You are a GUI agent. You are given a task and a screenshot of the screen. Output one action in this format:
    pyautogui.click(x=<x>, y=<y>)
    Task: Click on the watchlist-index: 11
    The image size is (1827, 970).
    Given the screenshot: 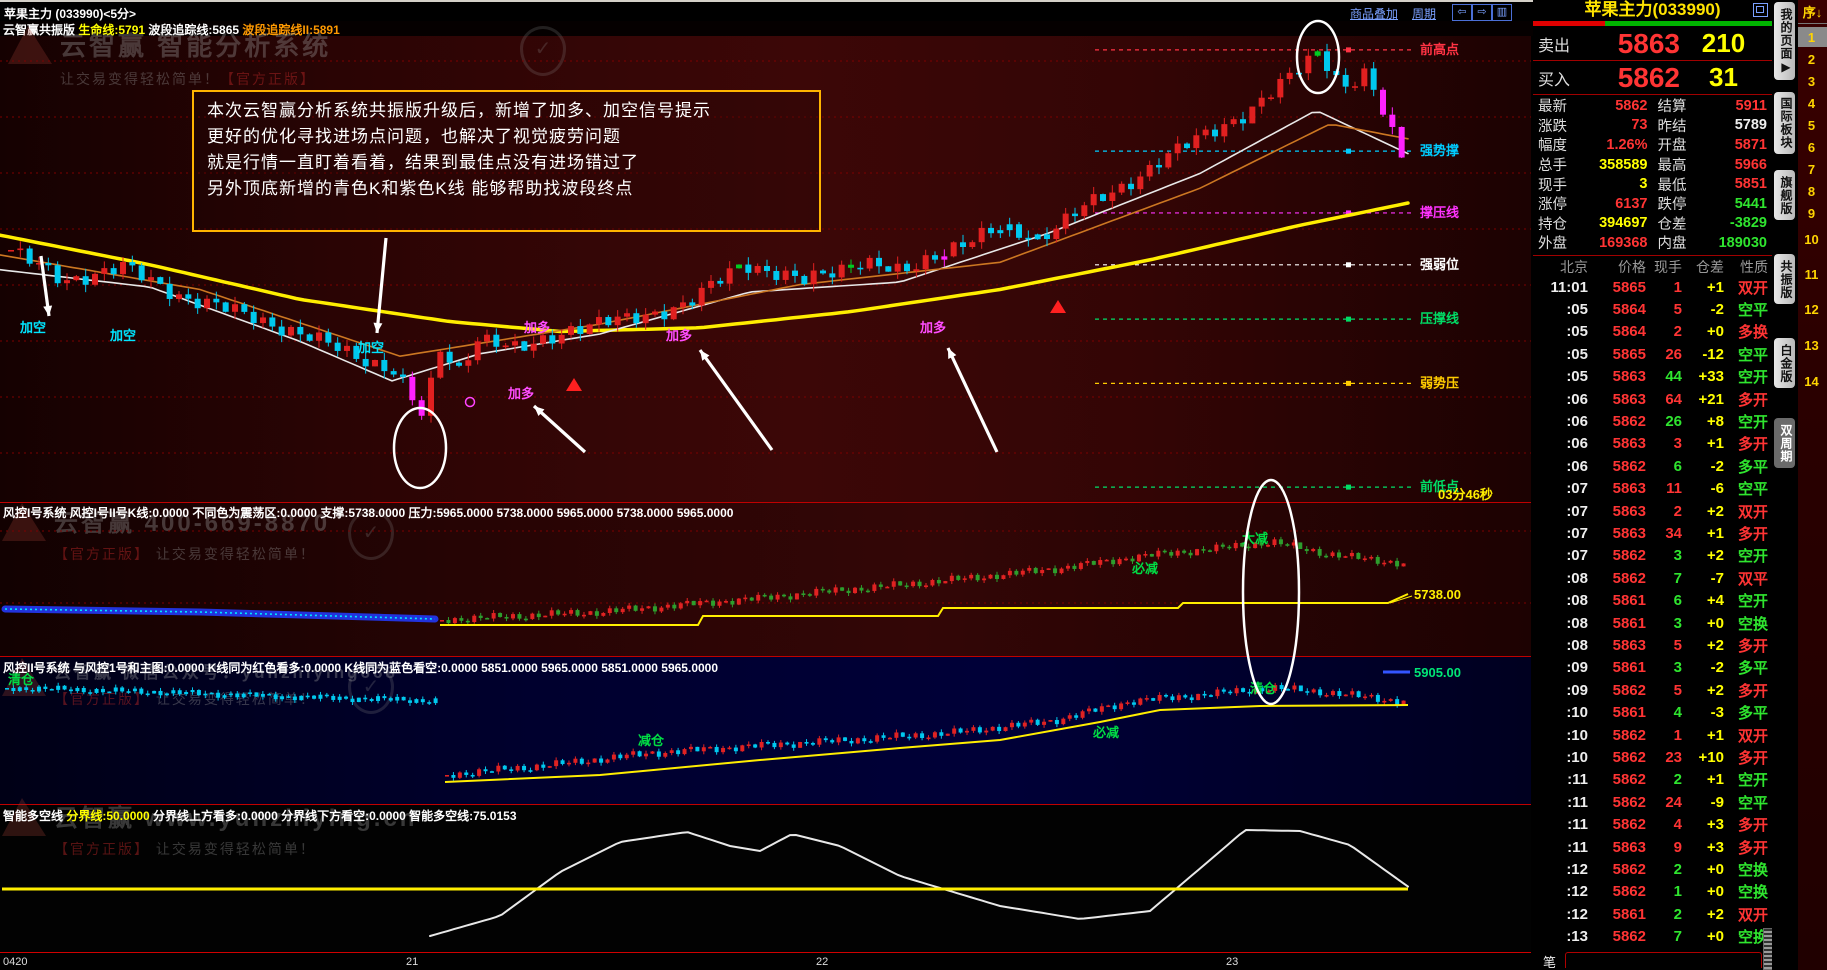 What is the action you would take?
    pyautogui.click(x=1811, y=274)
    